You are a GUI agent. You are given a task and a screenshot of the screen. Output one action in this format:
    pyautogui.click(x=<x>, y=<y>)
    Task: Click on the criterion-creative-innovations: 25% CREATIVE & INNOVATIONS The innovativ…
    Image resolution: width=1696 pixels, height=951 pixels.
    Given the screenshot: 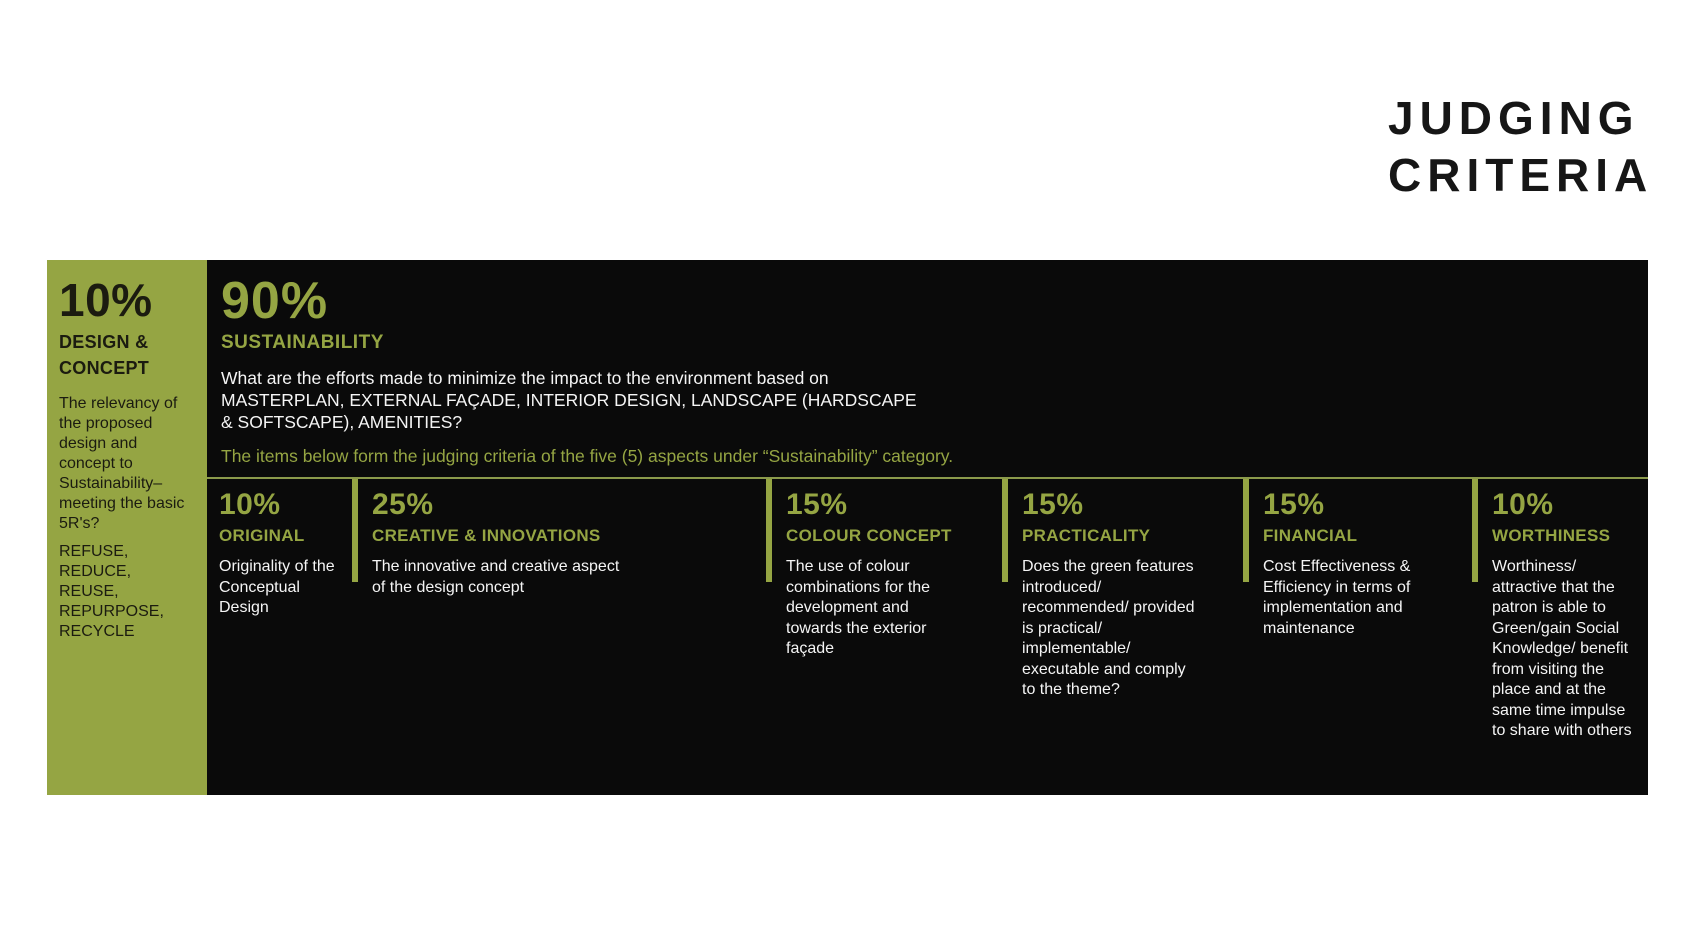 What is the action you would take?
    pyautogui.click(x=559, y=637)
    